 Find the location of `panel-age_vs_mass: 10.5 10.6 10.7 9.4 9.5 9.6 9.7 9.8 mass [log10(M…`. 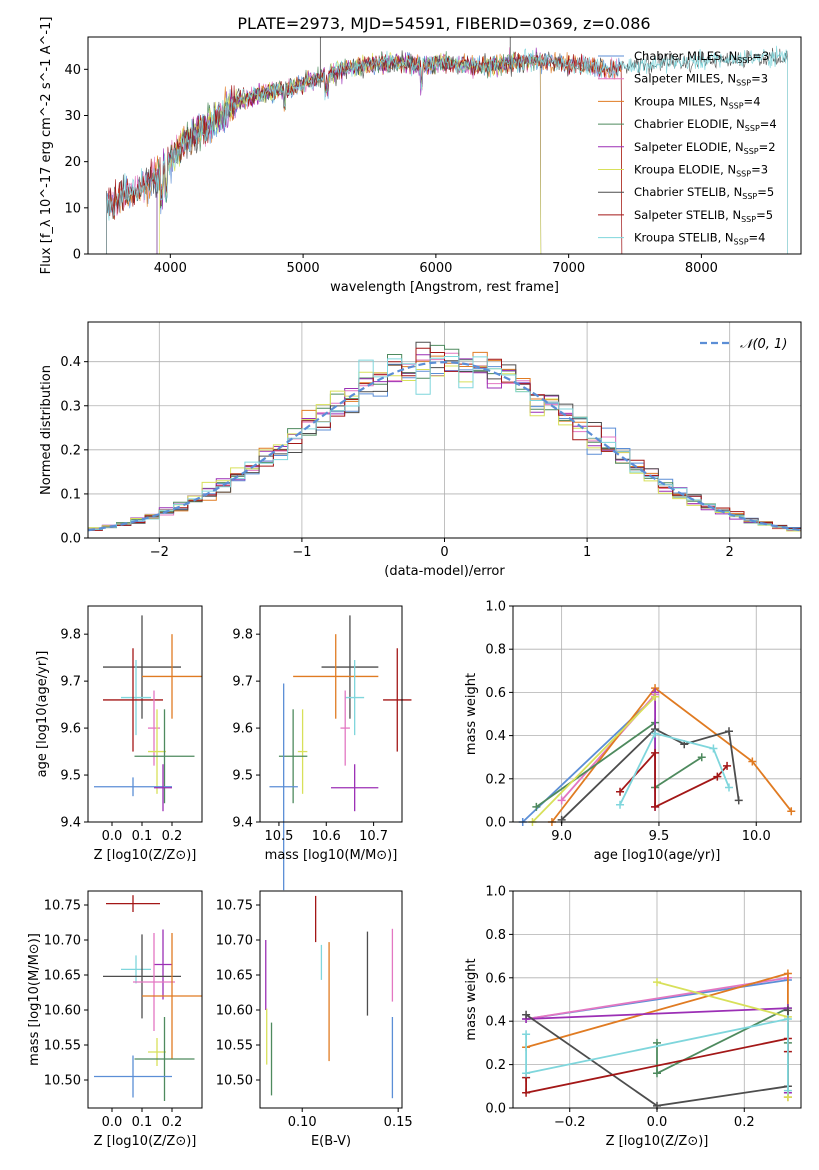

panel-age_vs_mass: 10.5 10.6 10.7 9.4 9.5 9.6 9.7 9.8 mass [log10(M… is located at coordinates (322, 748).